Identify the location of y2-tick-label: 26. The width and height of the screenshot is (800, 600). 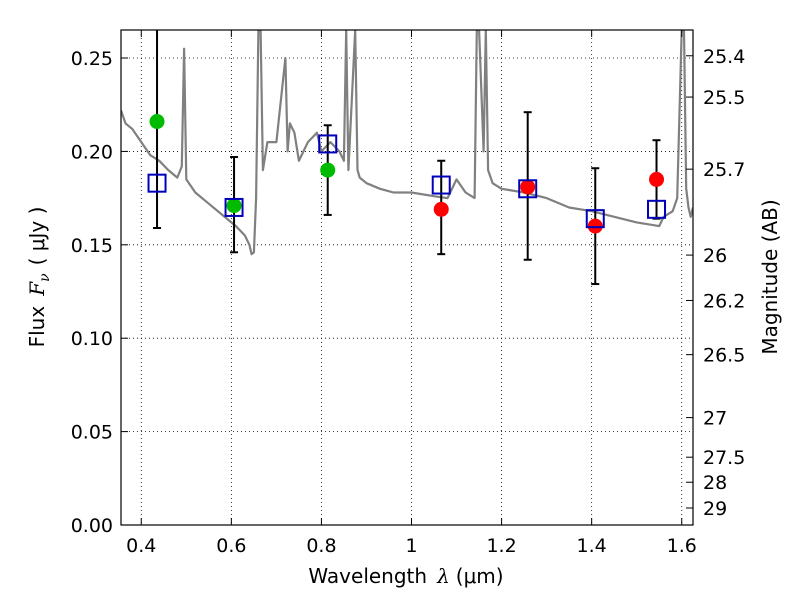
(715, 256).